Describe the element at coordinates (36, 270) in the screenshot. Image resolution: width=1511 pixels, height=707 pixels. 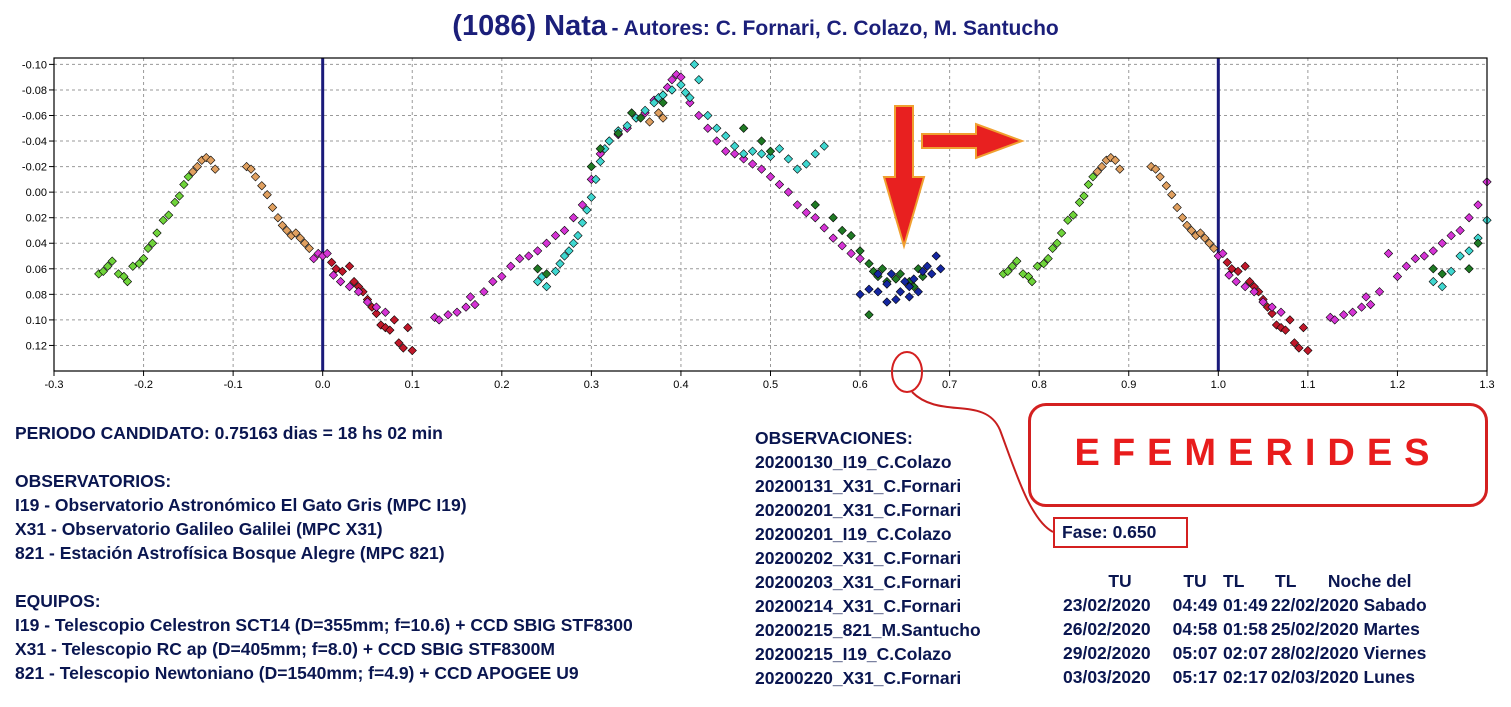
I see `y-tick-label: 0.06` at that location.